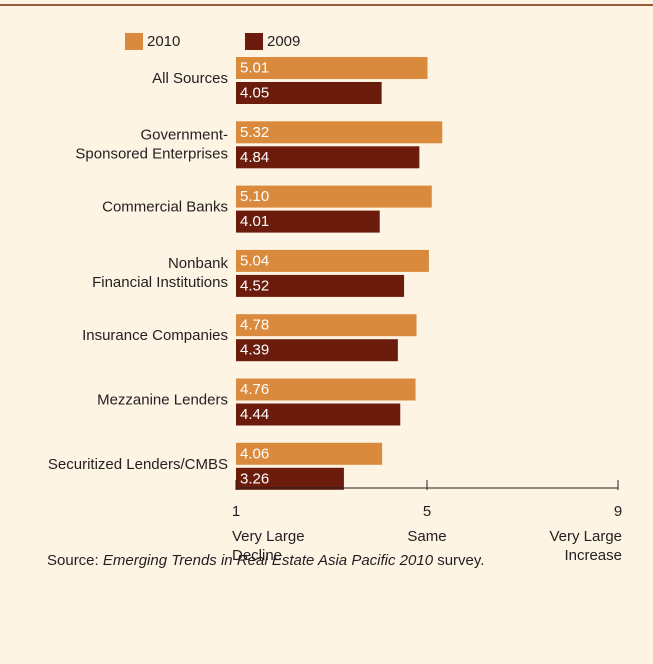 This screenshot has width=653, height=664. Describe the element at coordinates (254, 325) in the screenshot. I see `value-label: 4.78` at that location.